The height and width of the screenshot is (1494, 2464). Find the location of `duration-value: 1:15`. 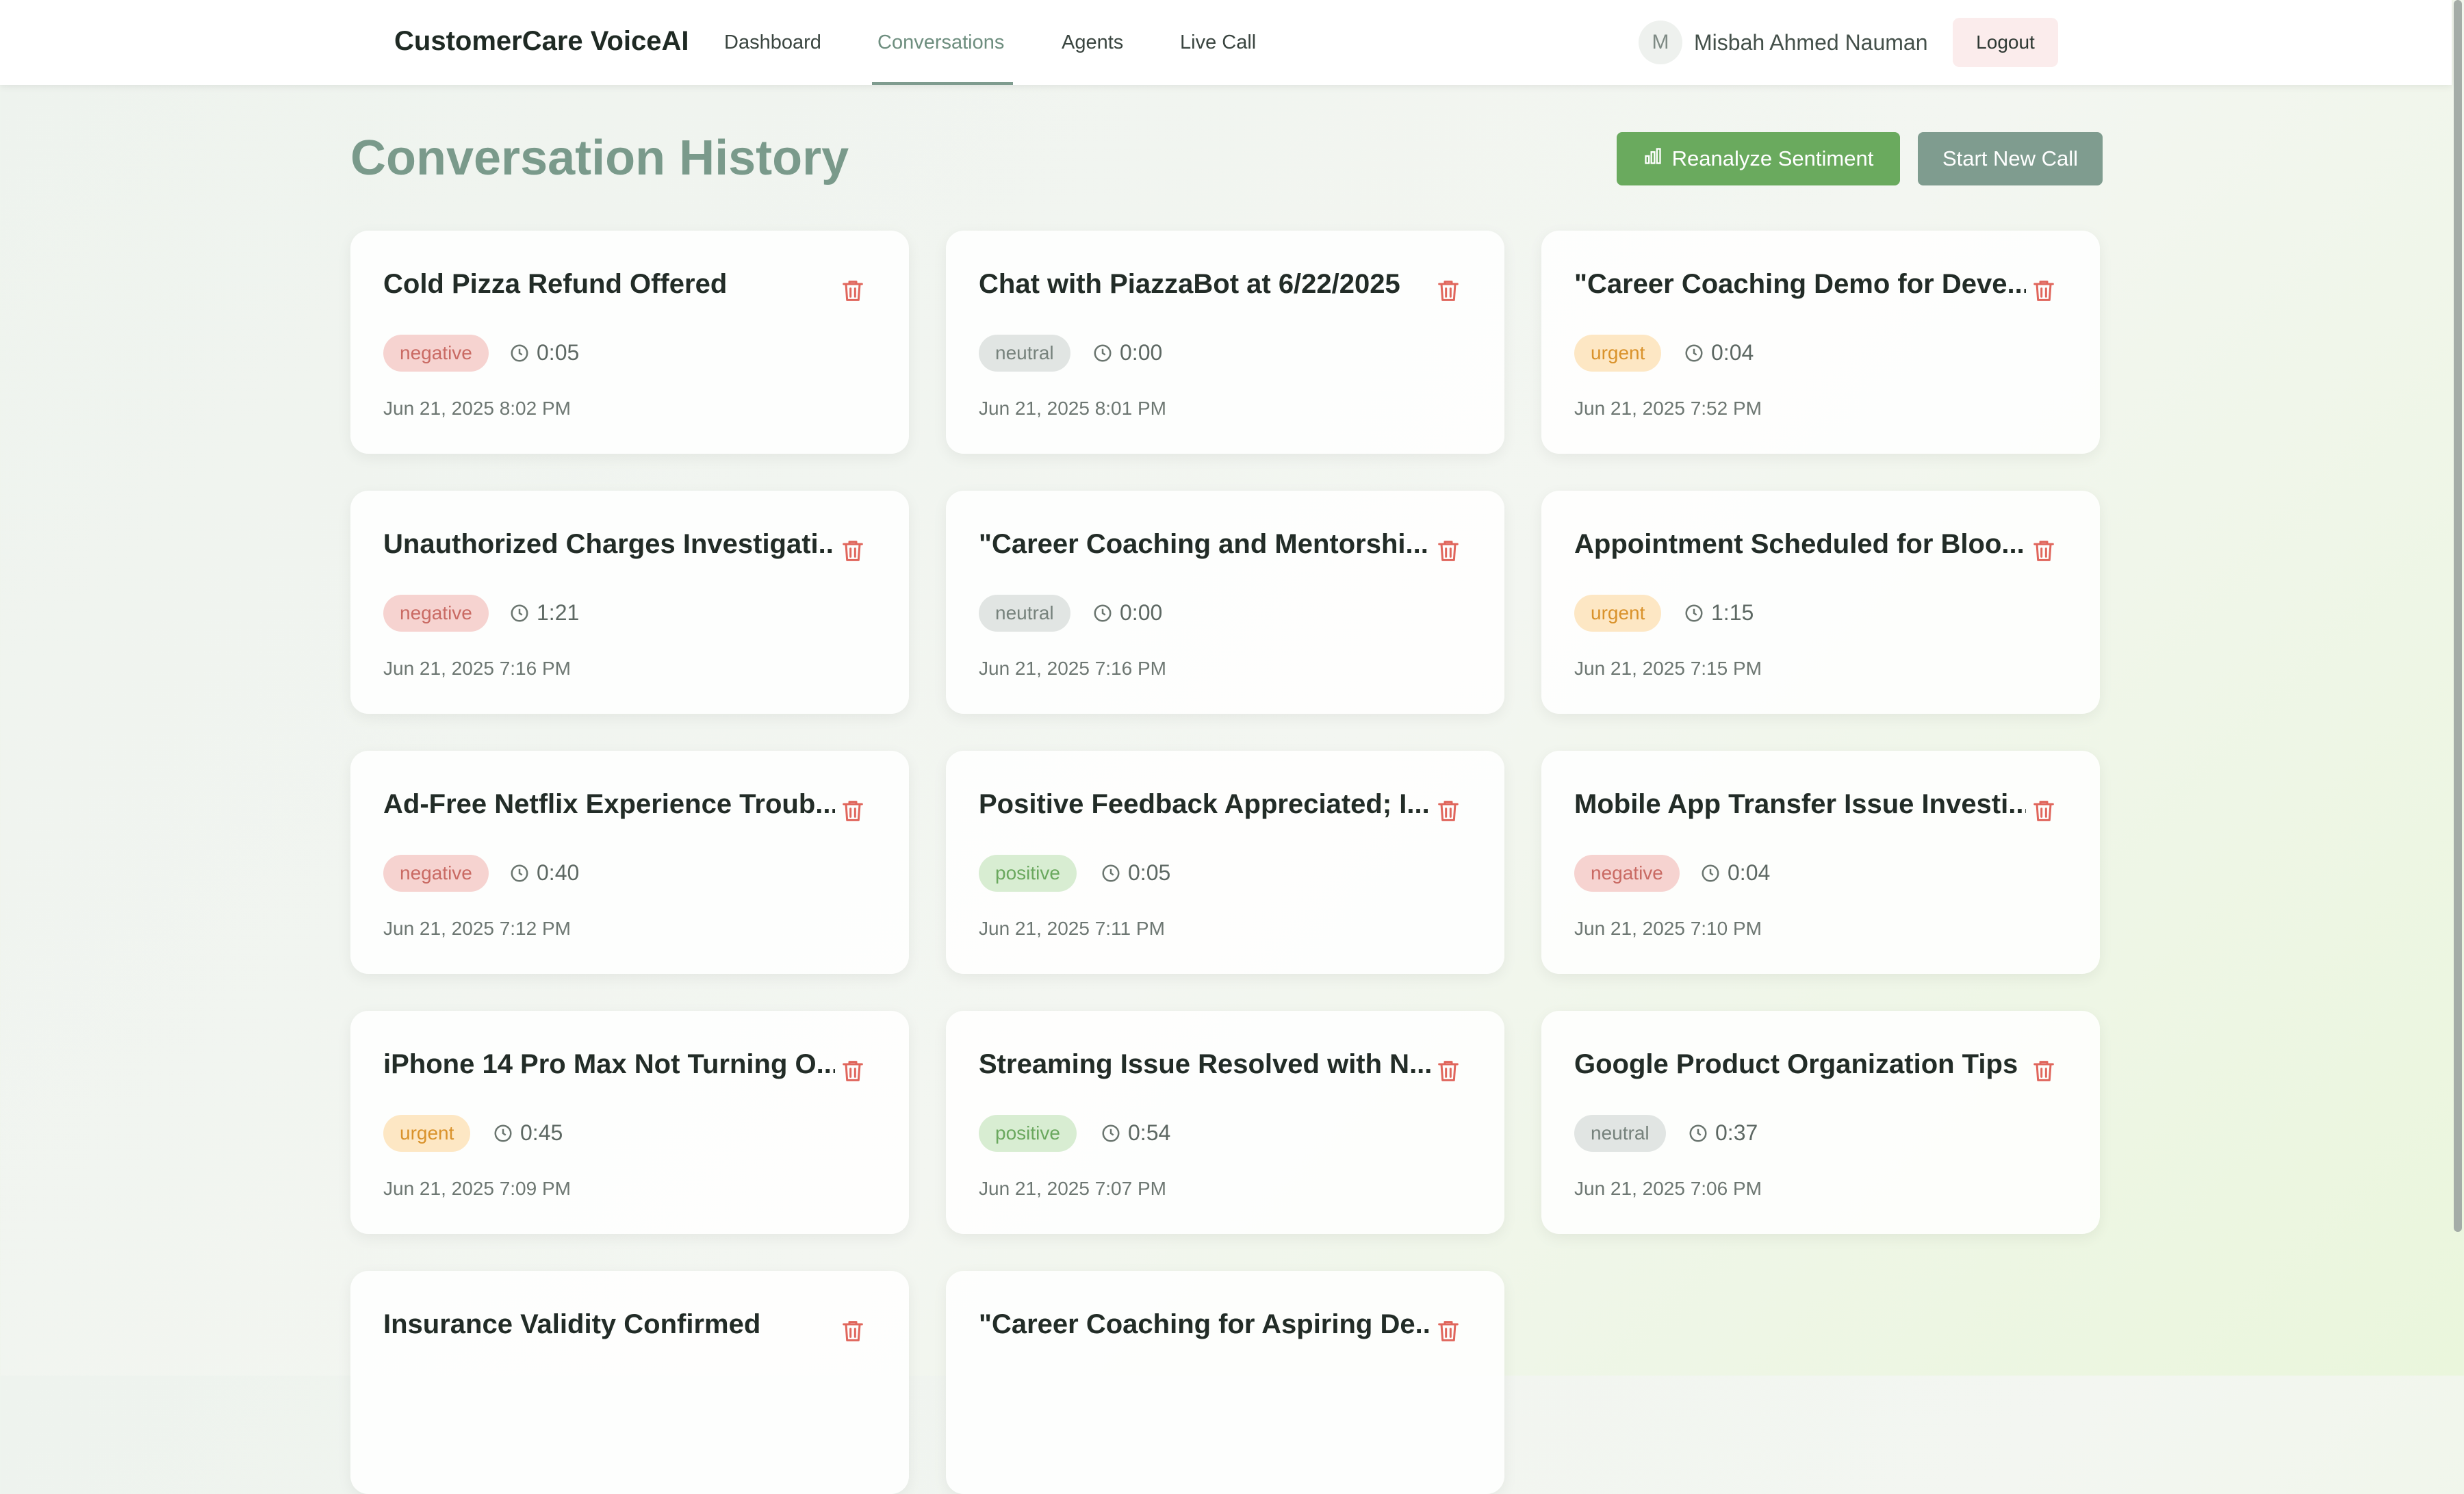

duration-value: 1:15 is located at coordinates (1732, 612).